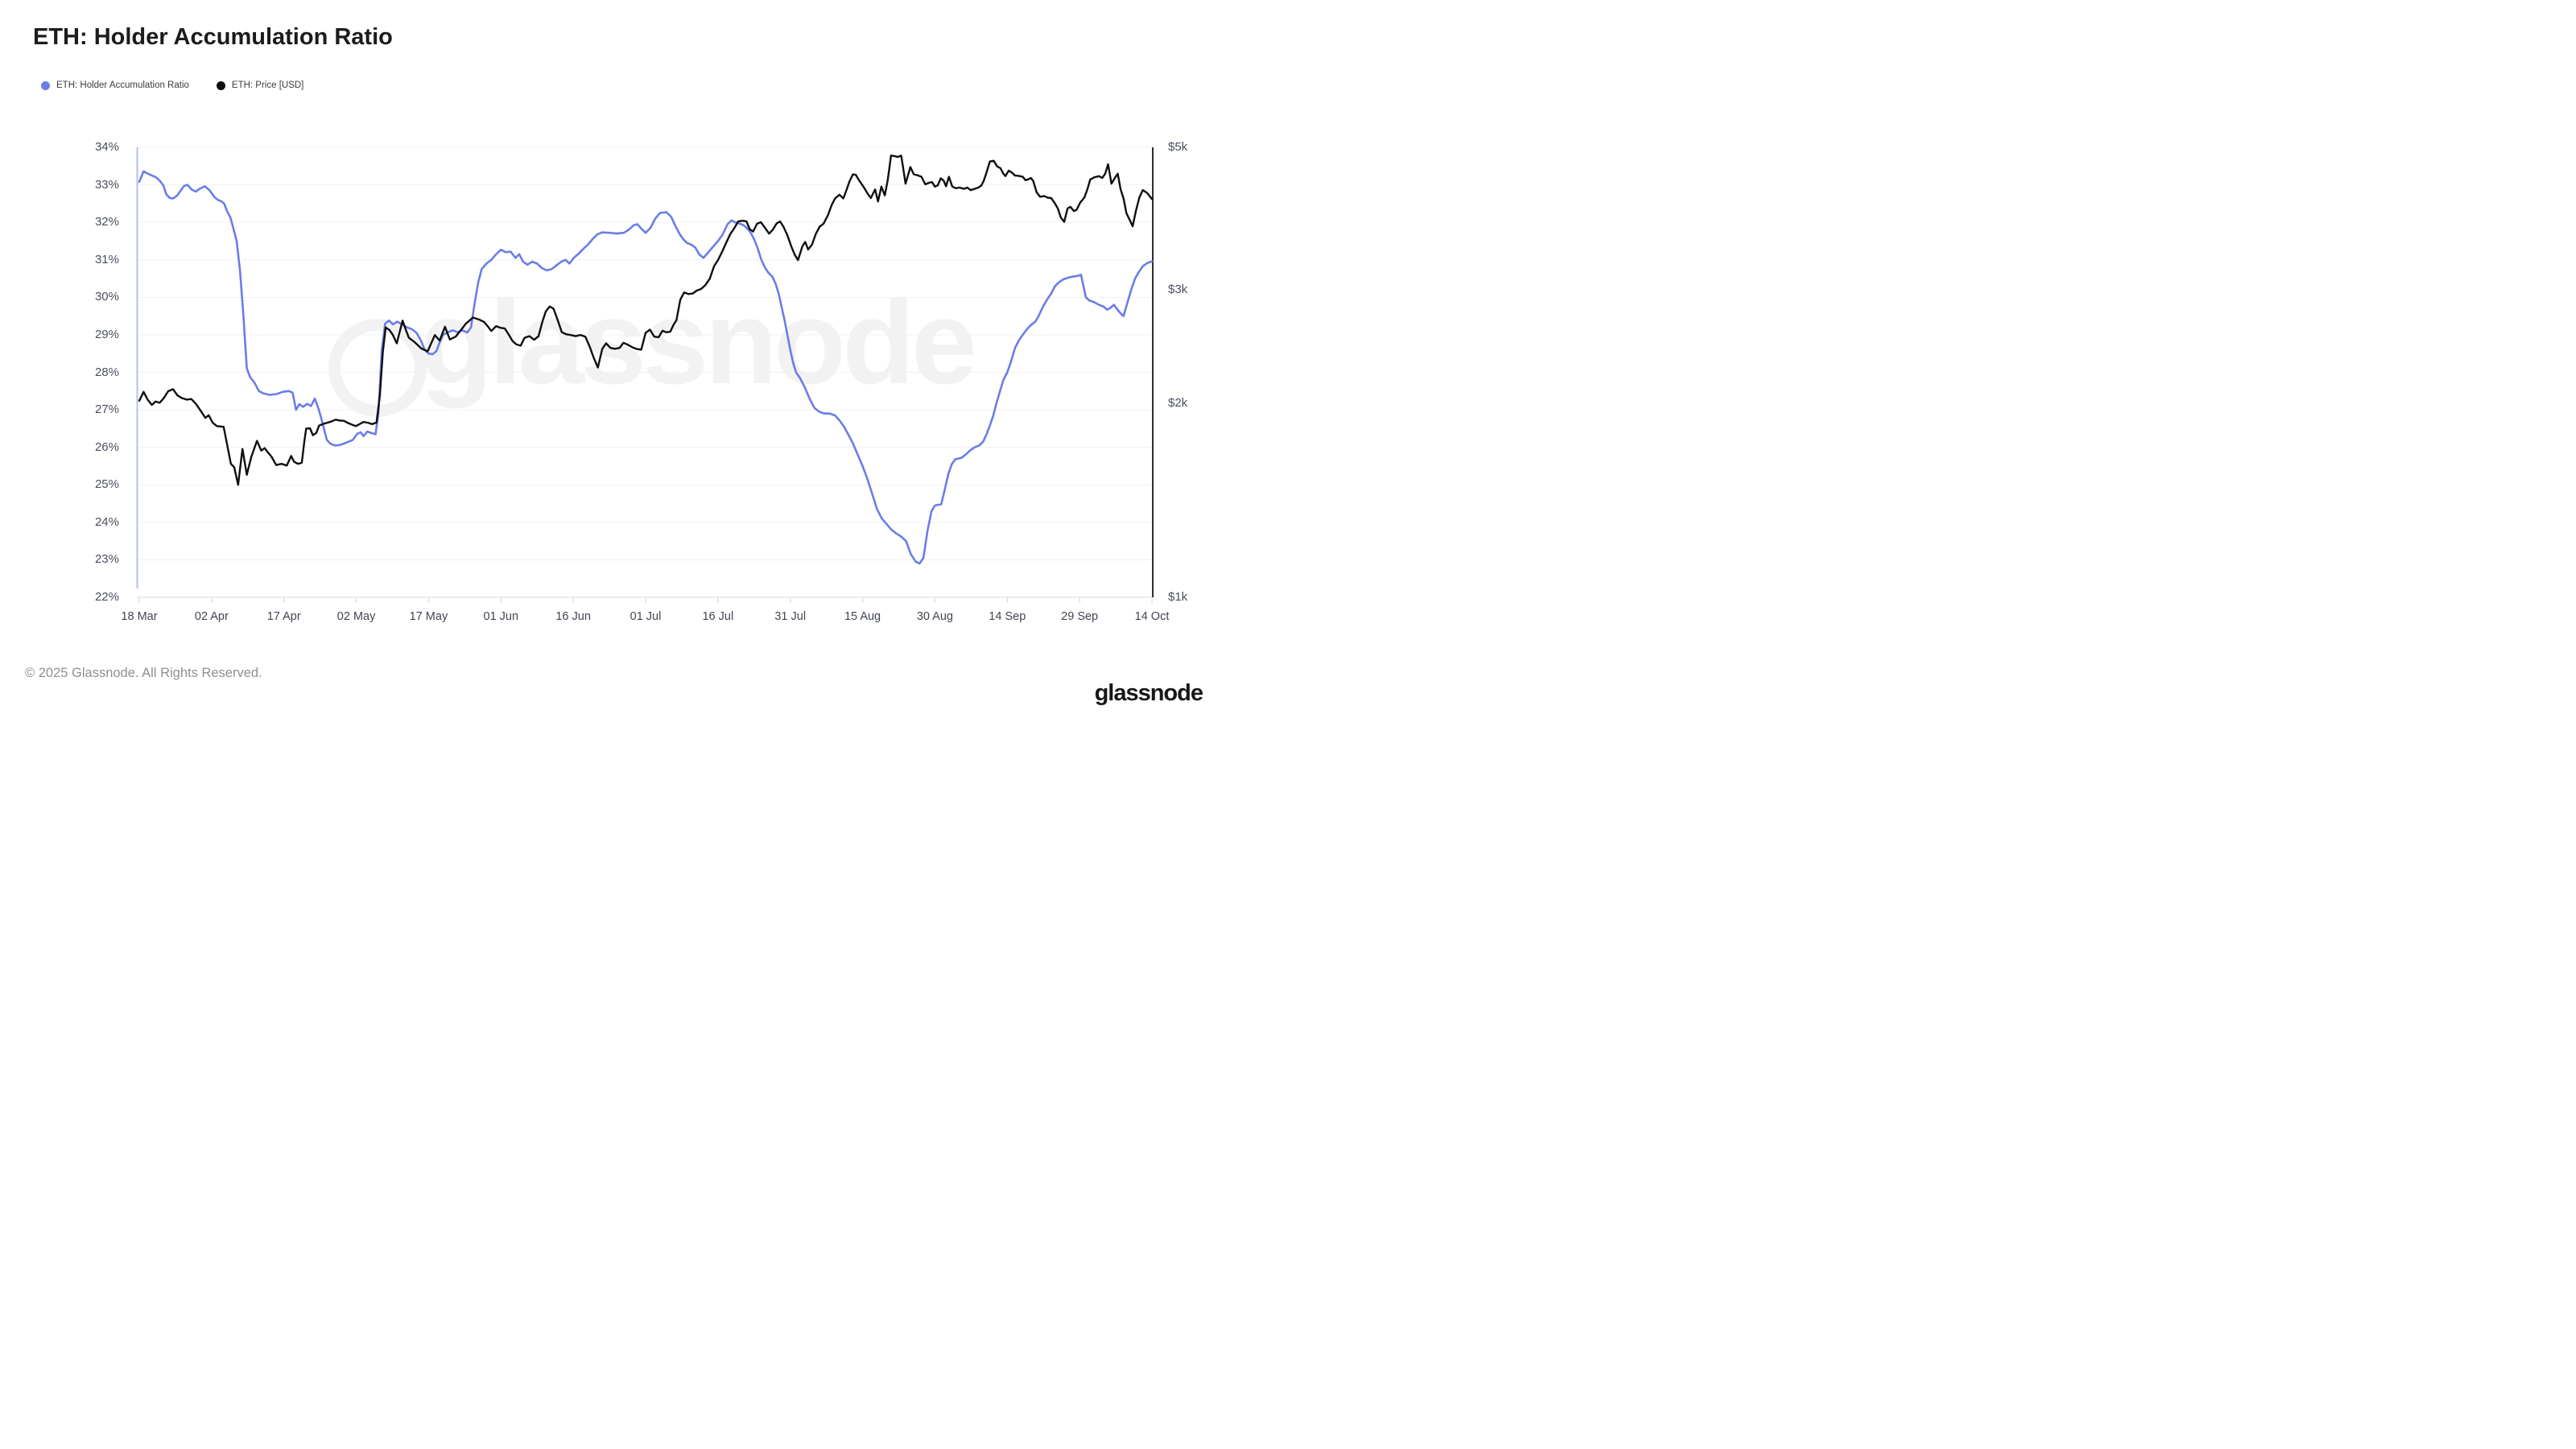 Image resolution: width=2576 pixels, height=1449 pixels. Describe the element at coordinates (1178, 290) in the screenshot. I see `y-axis-right-label: $3k` at that location.